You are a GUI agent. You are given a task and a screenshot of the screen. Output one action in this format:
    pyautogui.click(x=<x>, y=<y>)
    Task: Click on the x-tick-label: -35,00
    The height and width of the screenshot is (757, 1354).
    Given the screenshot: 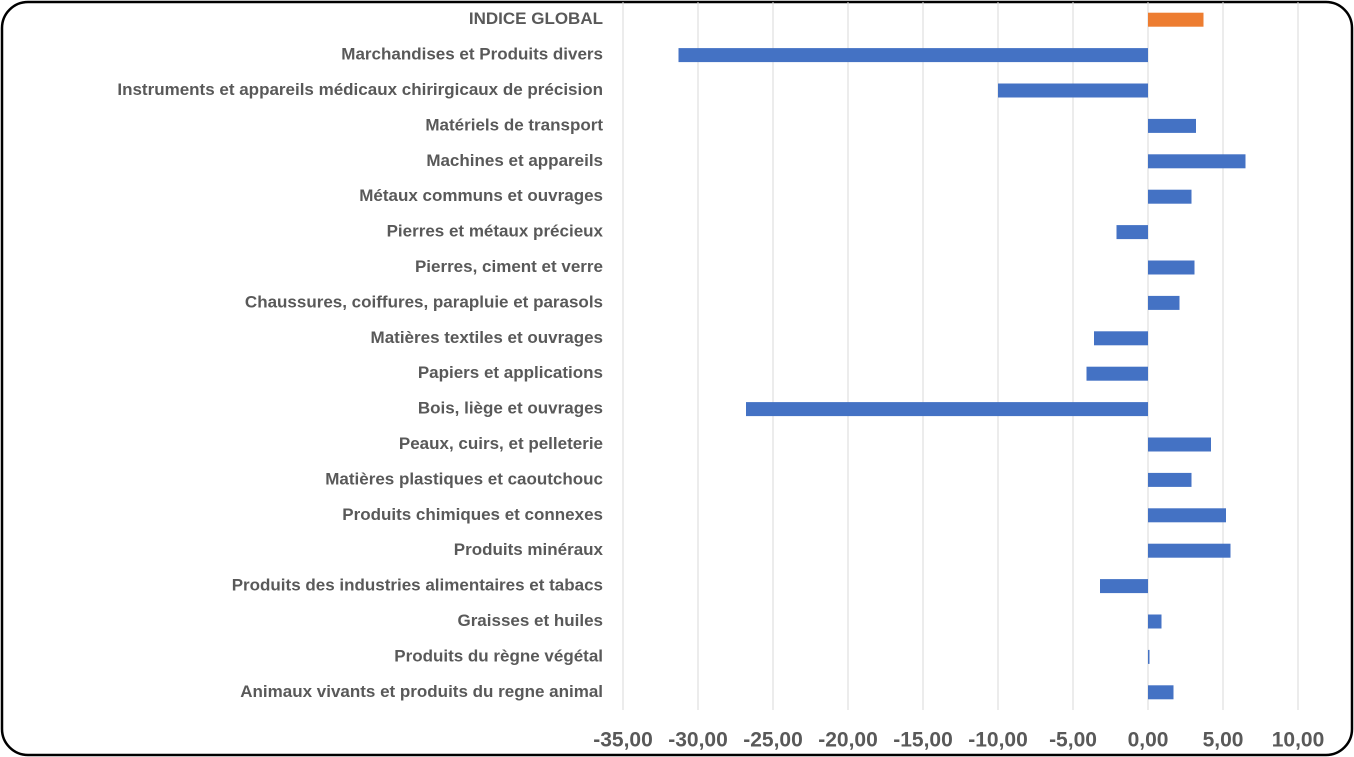 What is the action you would take?
    pyautogui.click(x=623, y=740)
    